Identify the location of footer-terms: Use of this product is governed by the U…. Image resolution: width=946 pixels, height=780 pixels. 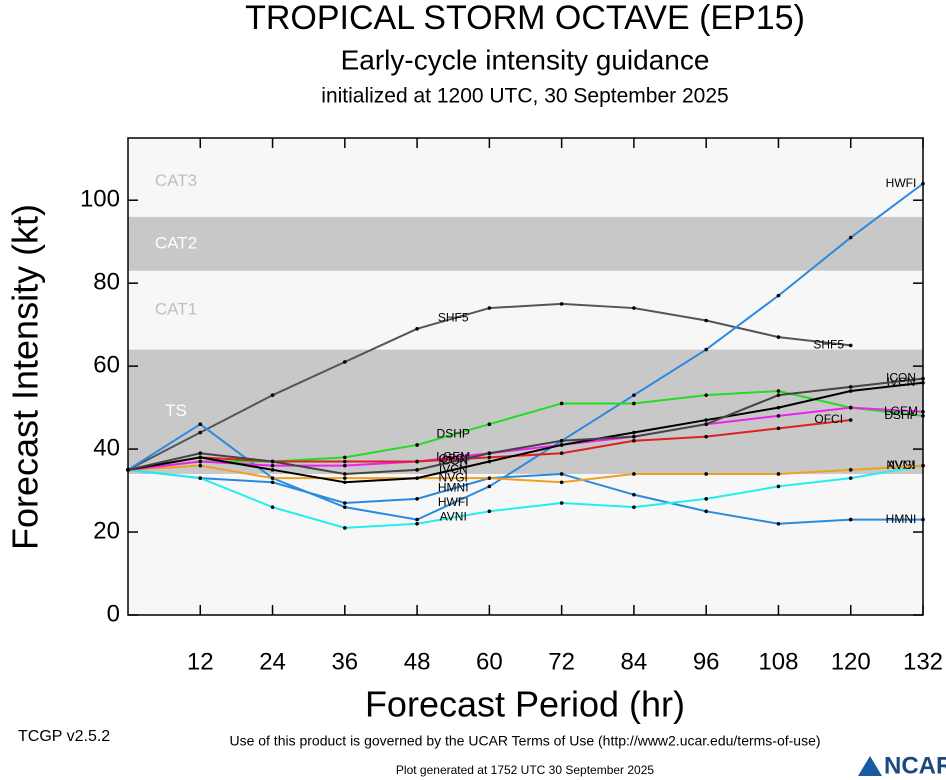
(524, 741).